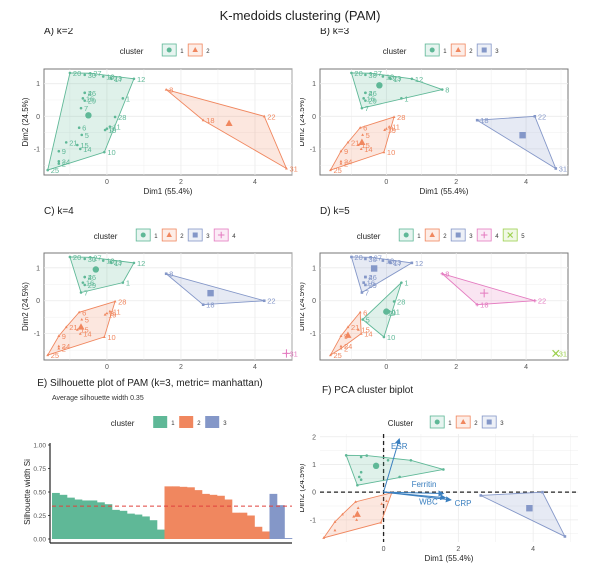 The width and height of the screenshot is (600, 566). I want to click on point-label: 4, so click(90, 277).